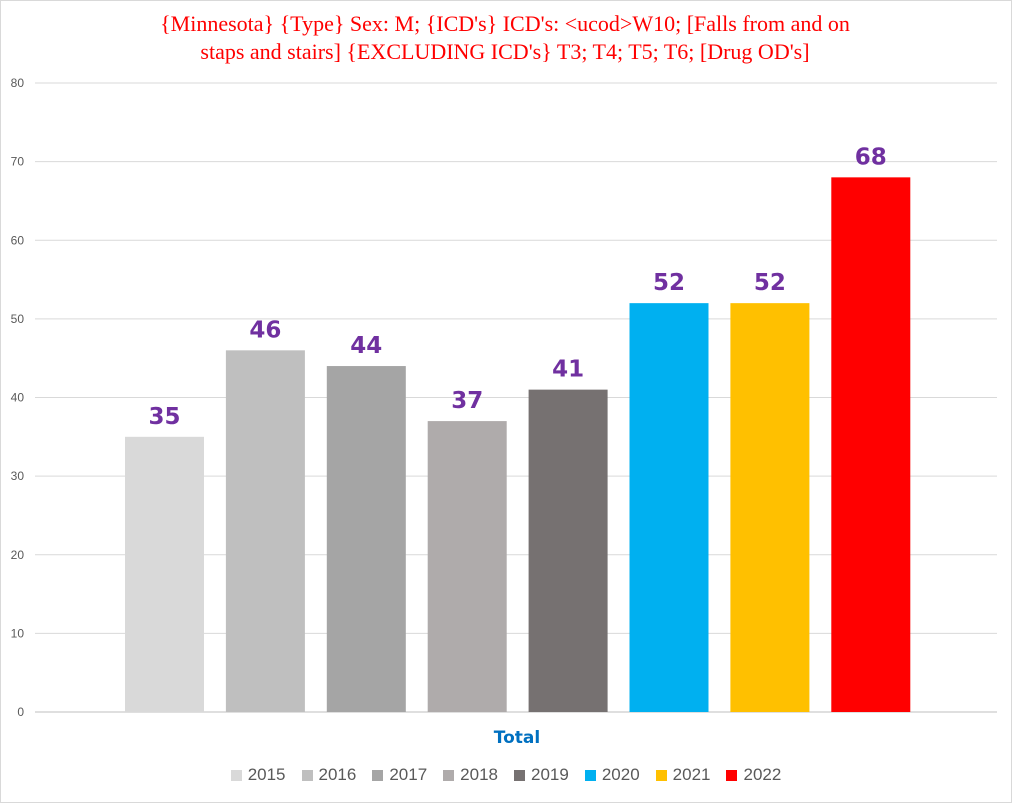 This screenshot has width=1012, height=803. I want to click on legend-label: 2016, so click(337, 774).